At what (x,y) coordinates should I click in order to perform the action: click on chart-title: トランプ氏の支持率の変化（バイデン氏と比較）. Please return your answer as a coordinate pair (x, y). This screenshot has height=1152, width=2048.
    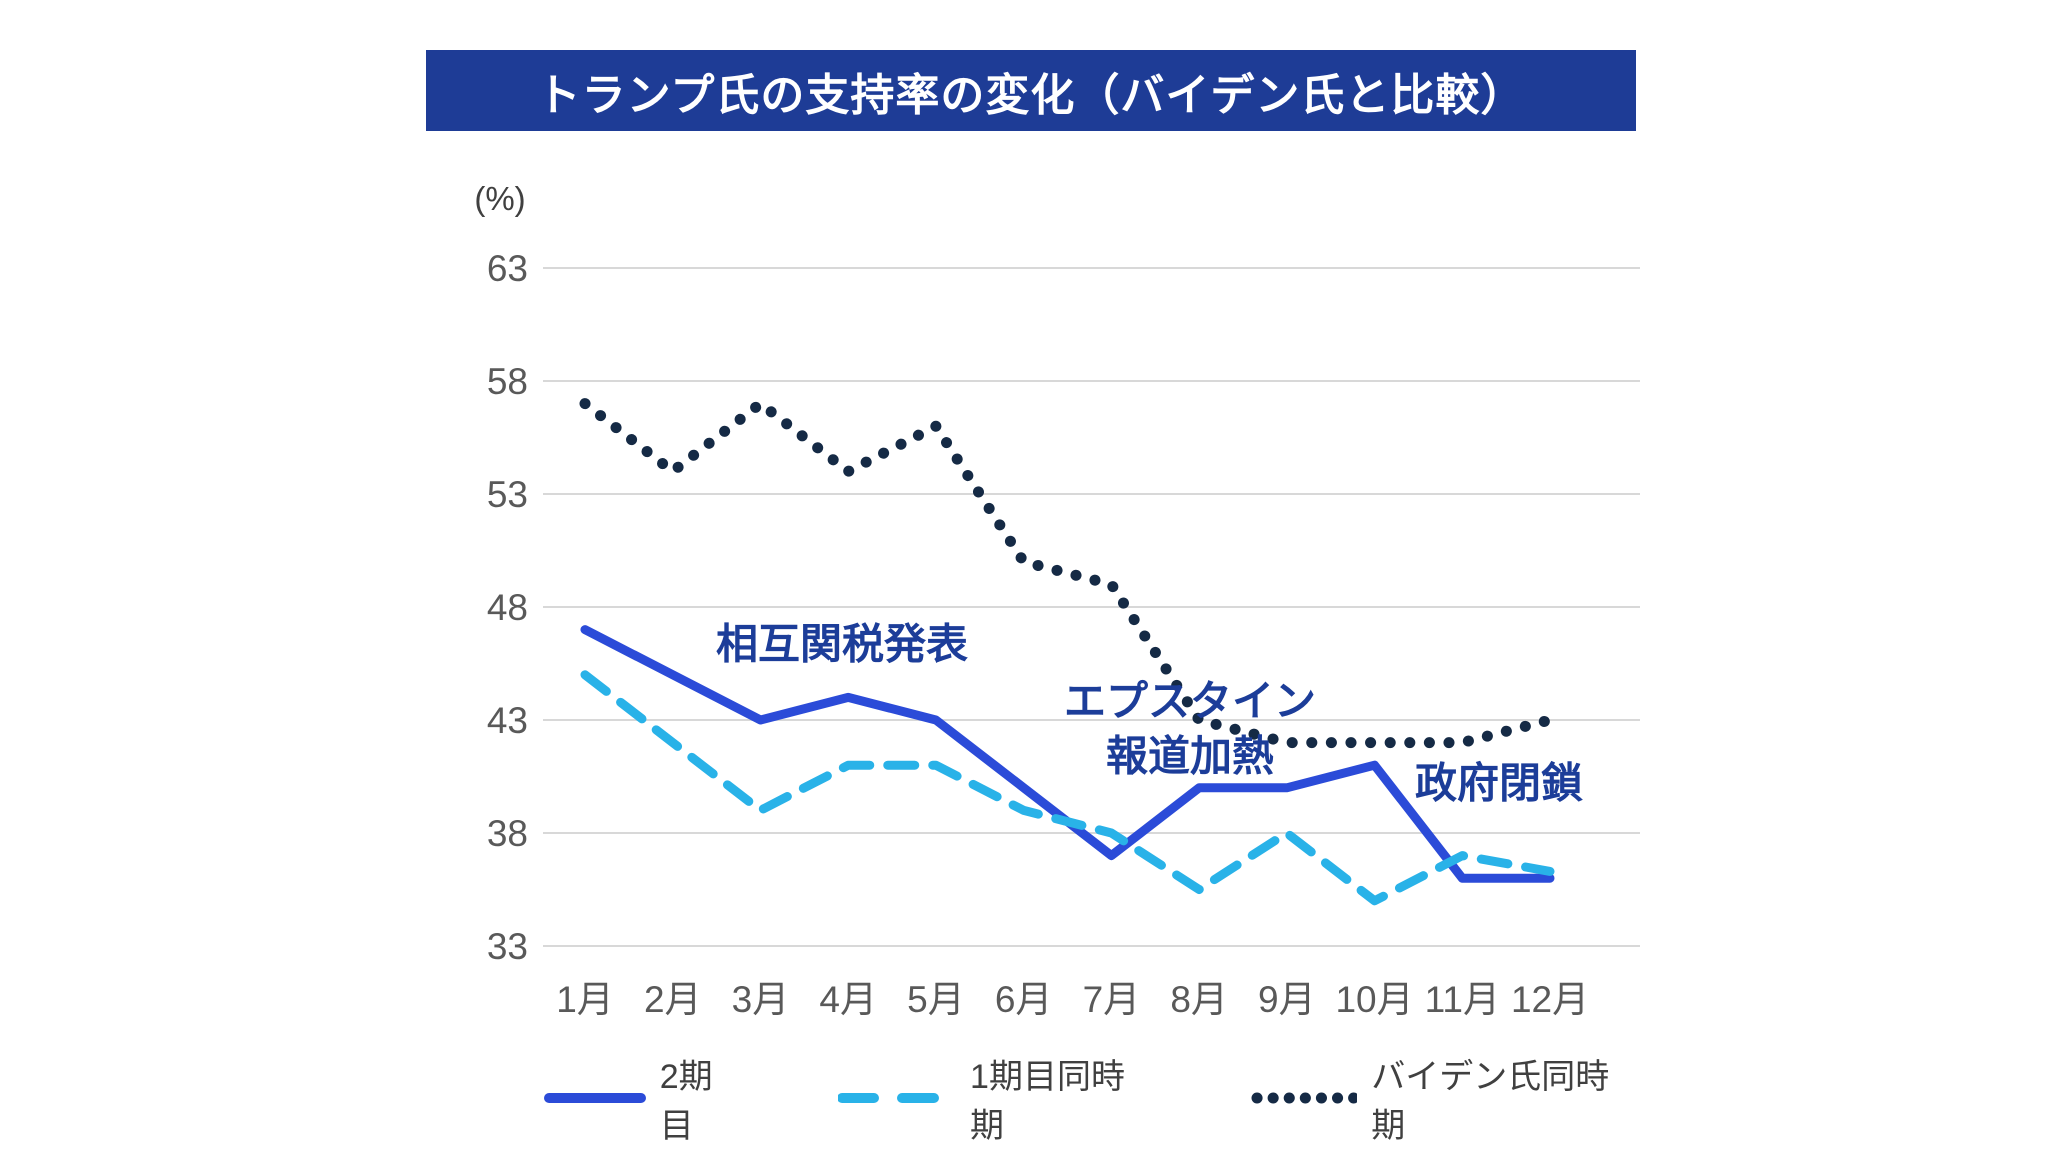
    Looking at the image, I should click on (1031, 95).